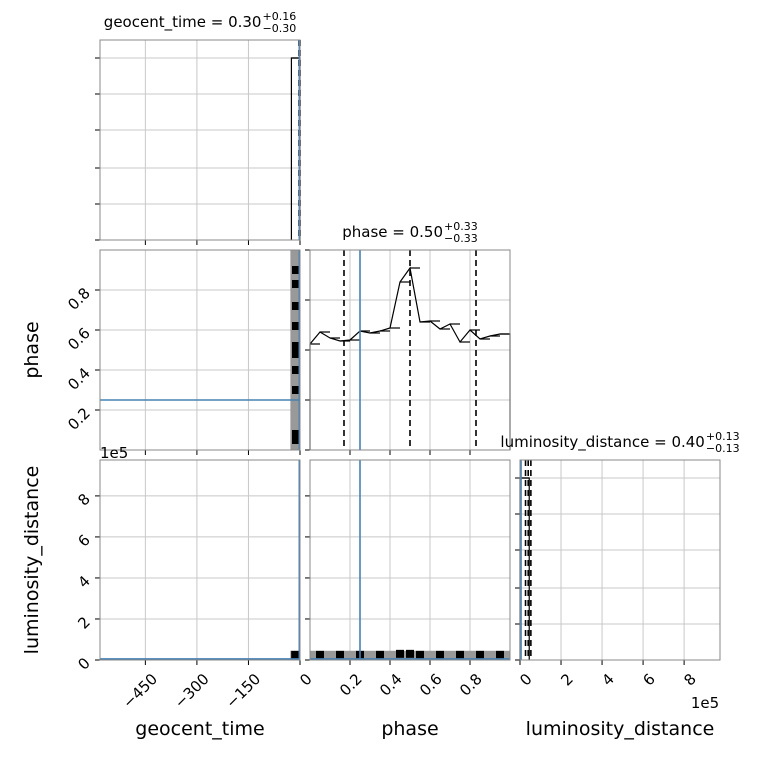  What do you see at coordinates (689, 679) in the screenshot?
I see `x-tick-label: 8` at bounding box center [689, 679].